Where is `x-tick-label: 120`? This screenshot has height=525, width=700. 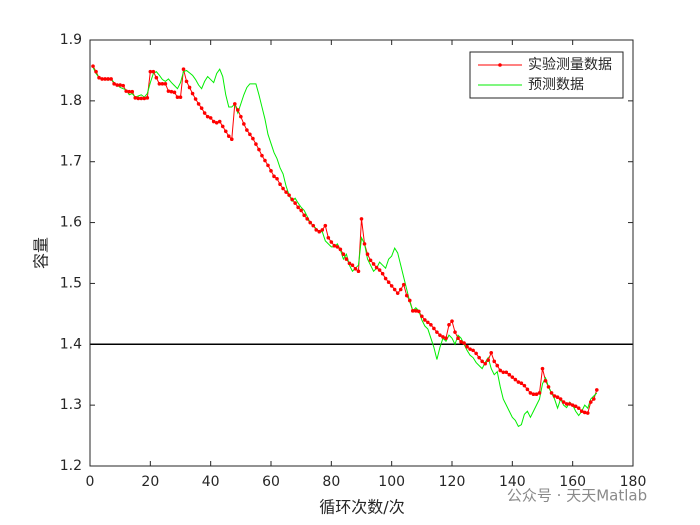
x-tick-label: 120 is located at coordinates (452, 482).